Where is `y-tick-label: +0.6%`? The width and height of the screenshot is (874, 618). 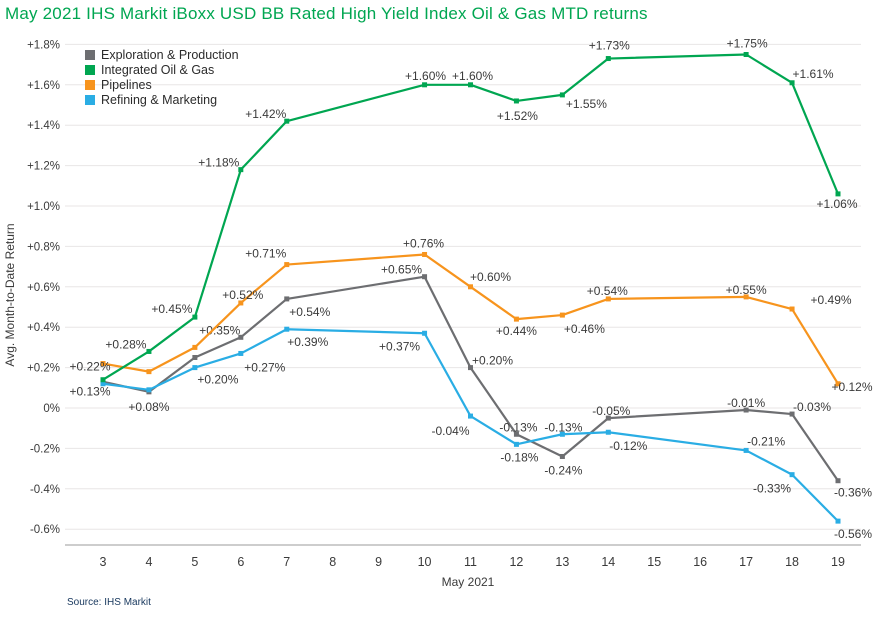 y-tick-label: +0.6% is located at coordinates (43, 288).